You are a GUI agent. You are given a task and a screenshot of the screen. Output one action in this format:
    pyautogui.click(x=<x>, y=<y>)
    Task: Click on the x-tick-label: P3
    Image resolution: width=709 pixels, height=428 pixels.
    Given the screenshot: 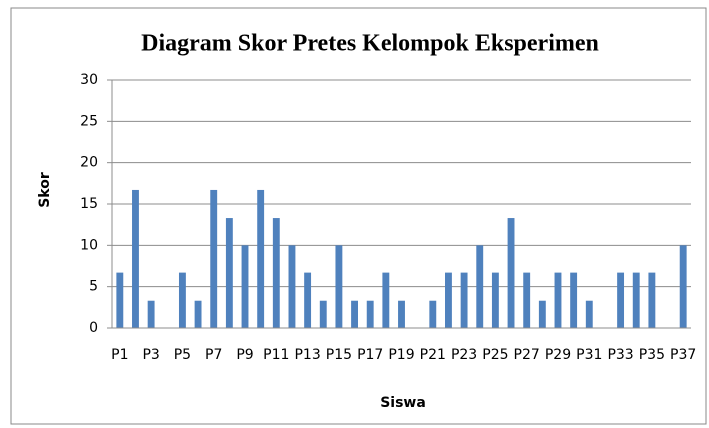 What is the action you would take?
    pyautogui.click(x=150, y=355)
    